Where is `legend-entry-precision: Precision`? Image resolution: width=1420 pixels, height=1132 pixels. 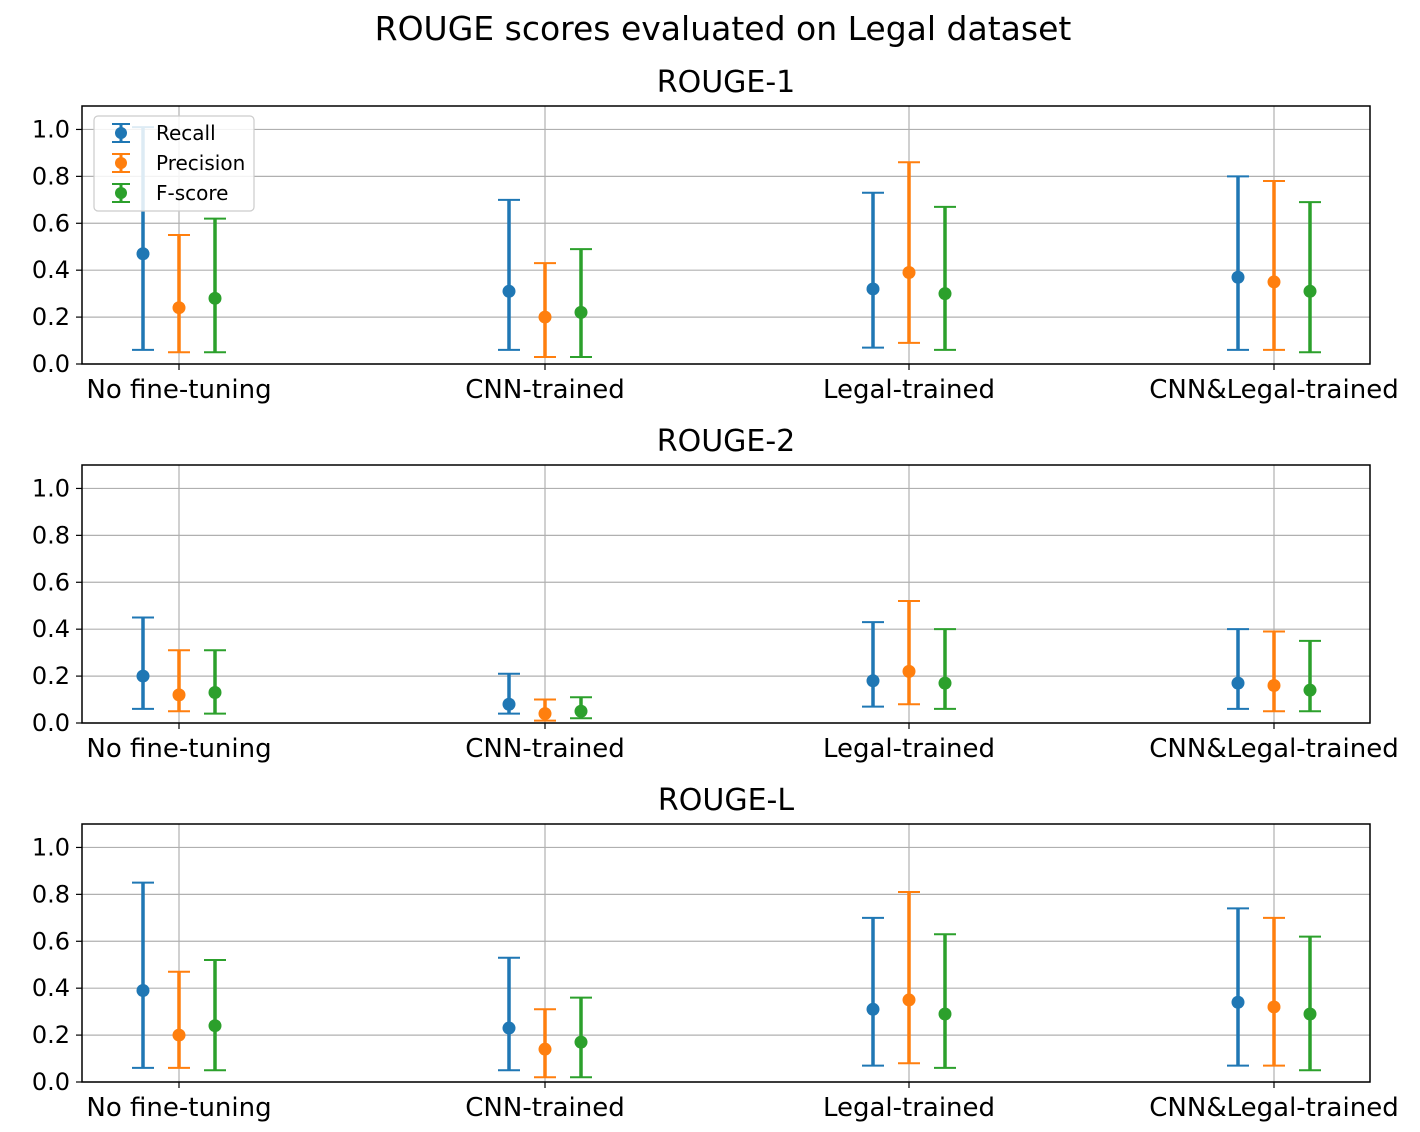 legend-entry-precision: Precision is located at coordinates (178, 163).